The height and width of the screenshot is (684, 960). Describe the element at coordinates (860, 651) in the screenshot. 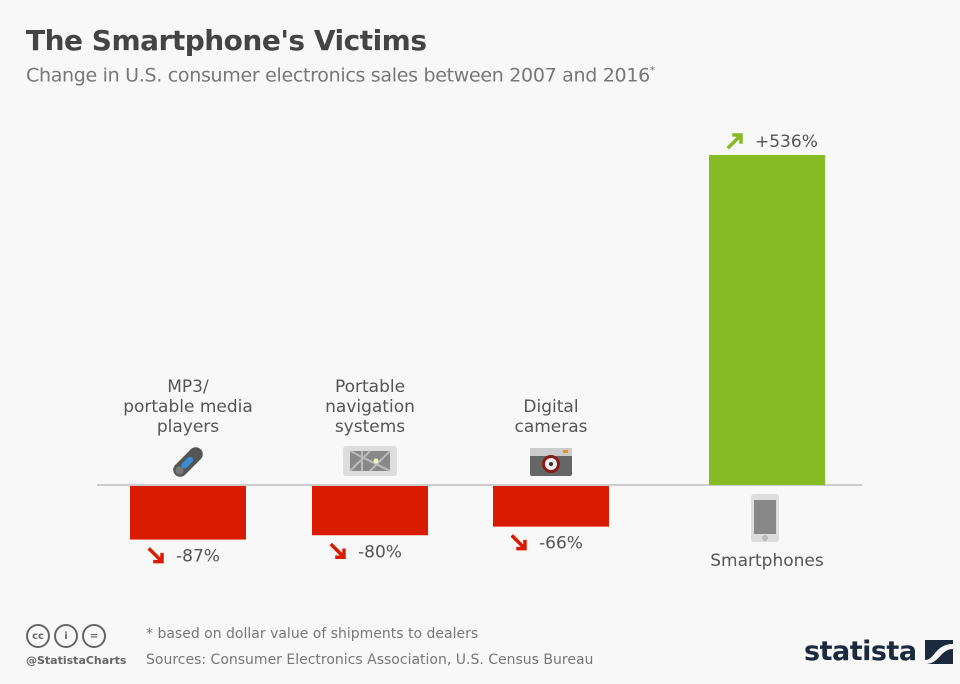

I see `brand-name: statista` at that location.